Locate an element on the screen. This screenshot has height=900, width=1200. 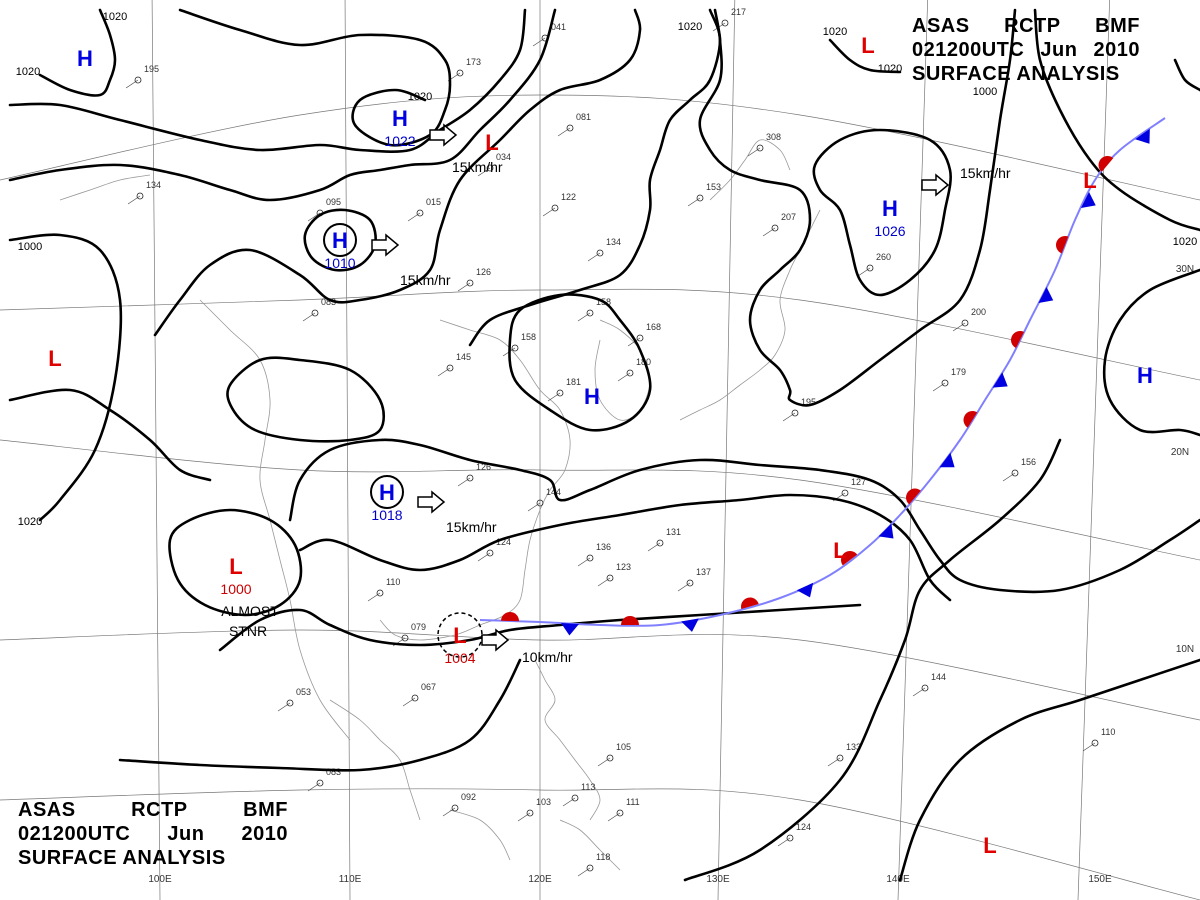
high-label: H is located at coordinates (592, 396).